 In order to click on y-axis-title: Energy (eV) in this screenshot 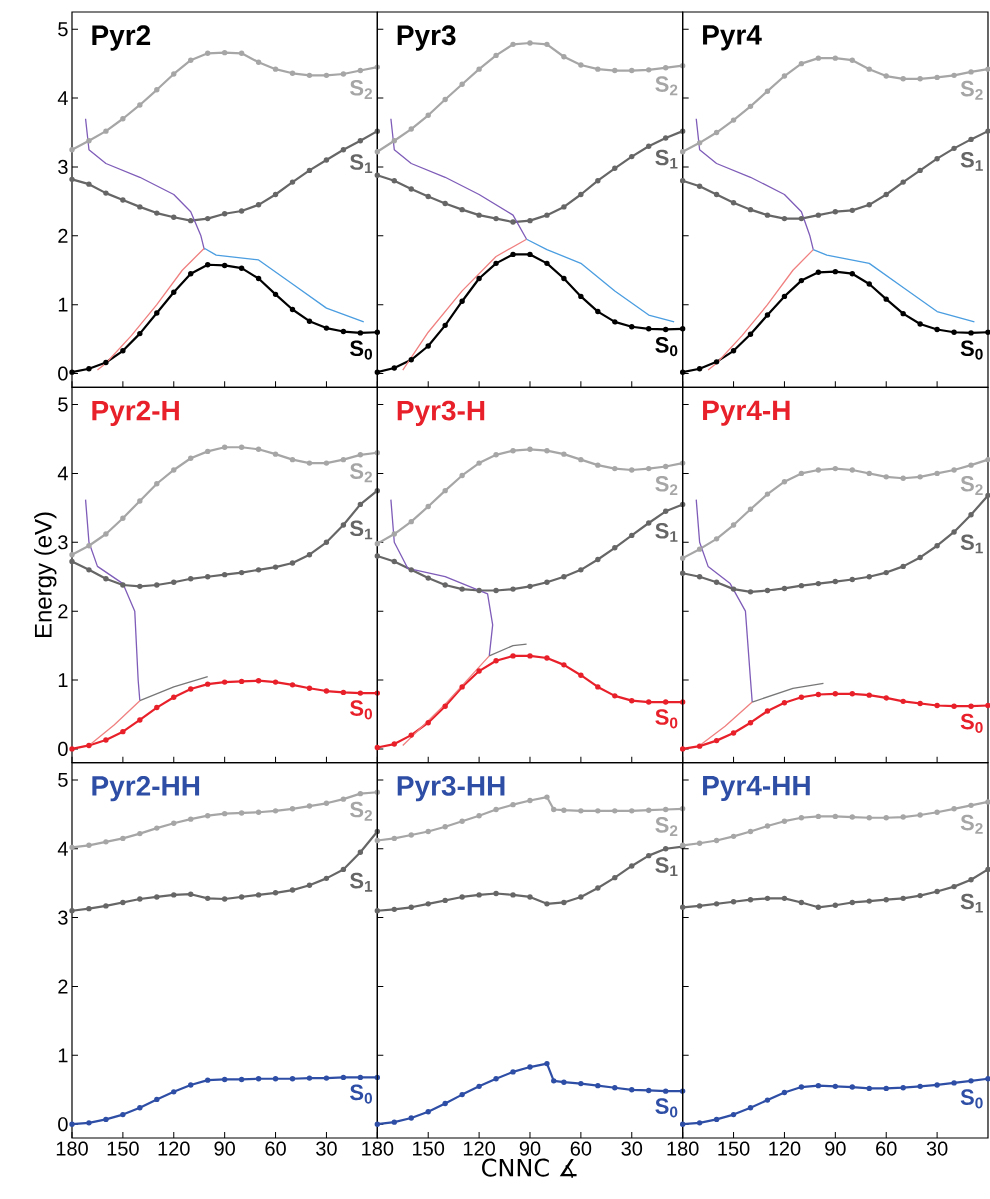, I will do `click(45, 575)`.